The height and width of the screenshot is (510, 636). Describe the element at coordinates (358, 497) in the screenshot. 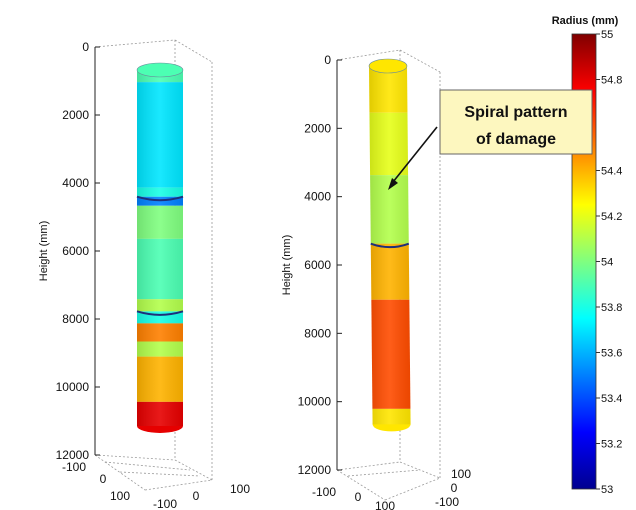

I see `right-x-tick-0: 0` at that location.